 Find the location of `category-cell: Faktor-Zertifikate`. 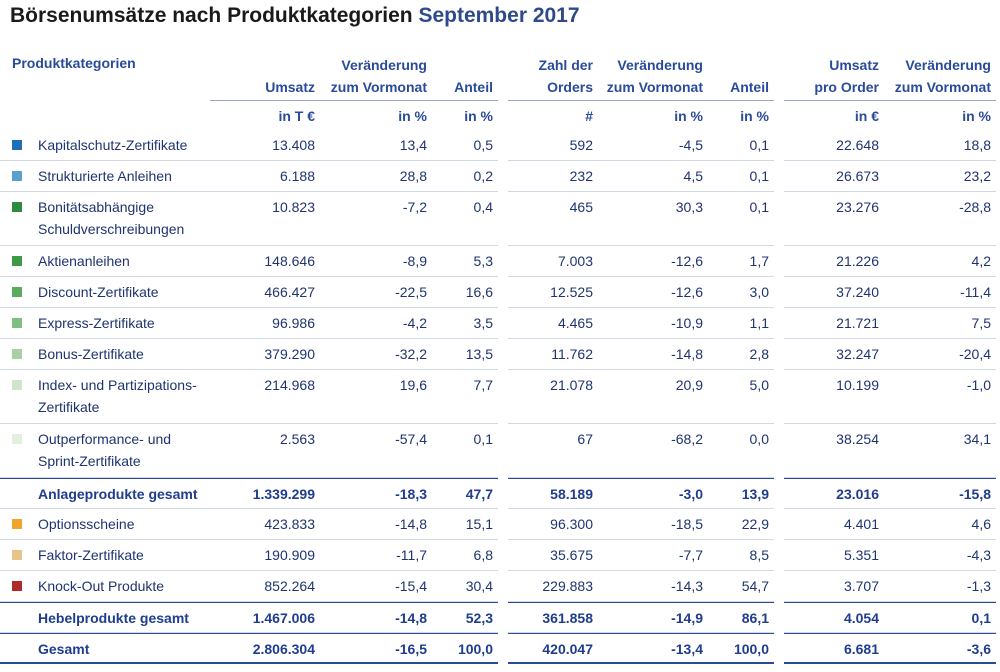

category-cell: Faktor-Zertifikate is located at coordinates (105, 555).